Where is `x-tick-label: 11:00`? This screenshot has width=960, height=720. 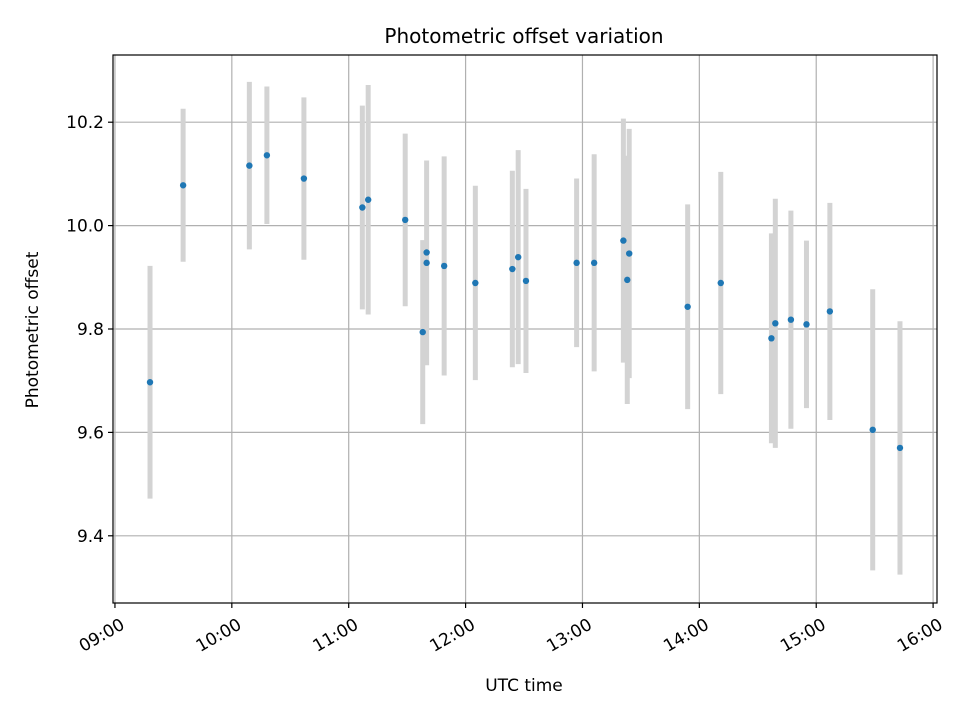
x-tick-label: 11:00 is located at coordinates (336, 636).